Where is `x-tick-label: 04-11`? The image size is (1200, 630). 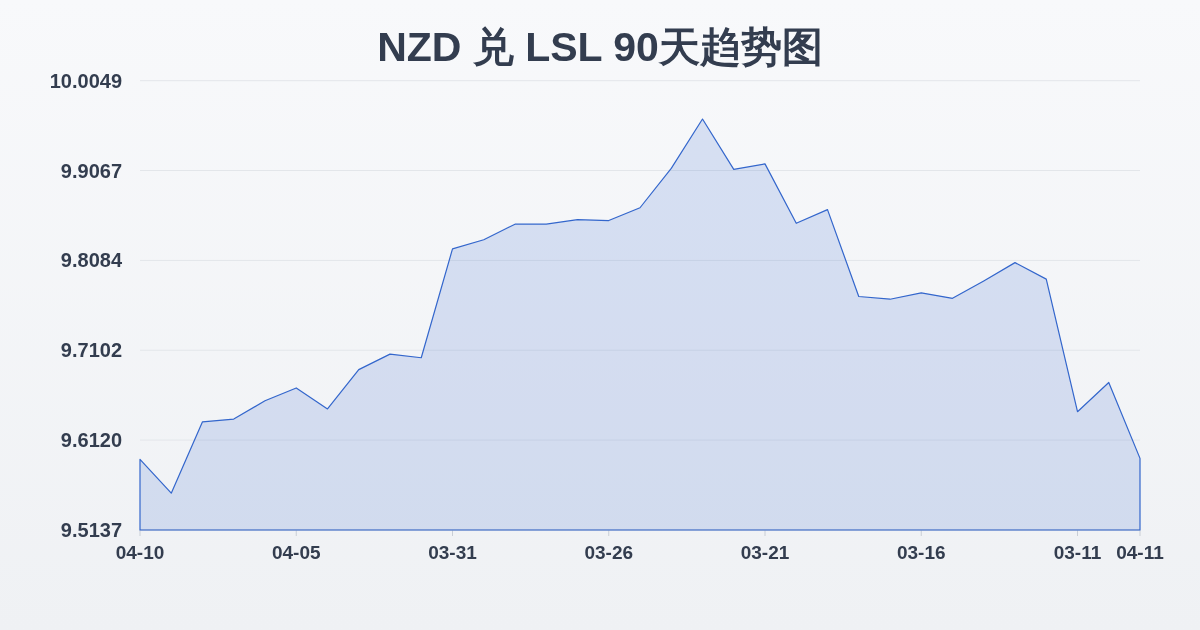
x-tick-label: 04-11 is located at coordinates (1140, 552).